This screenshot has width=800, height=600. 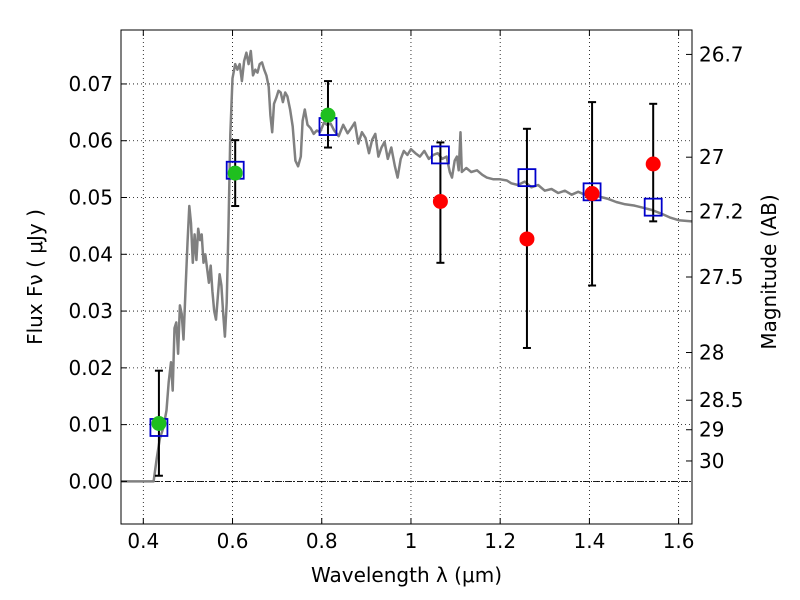 What do you see at coordinates (721, 277) in the screenshot?
I see `magnitude-tick-label: 27.5` at bounding box center [721, 277].